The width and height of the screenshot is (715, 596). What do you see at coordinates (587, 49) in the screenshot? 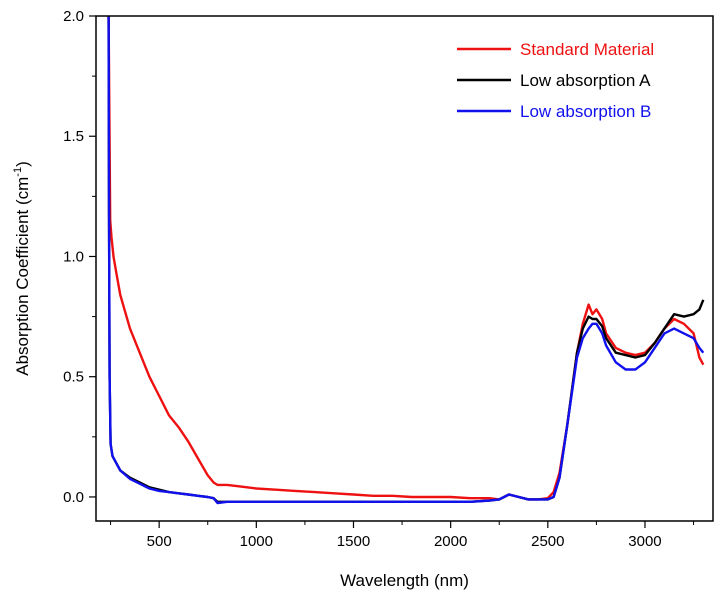
I see `legend-label-standard-material: Standard Material` at bounding box center [587, 49].